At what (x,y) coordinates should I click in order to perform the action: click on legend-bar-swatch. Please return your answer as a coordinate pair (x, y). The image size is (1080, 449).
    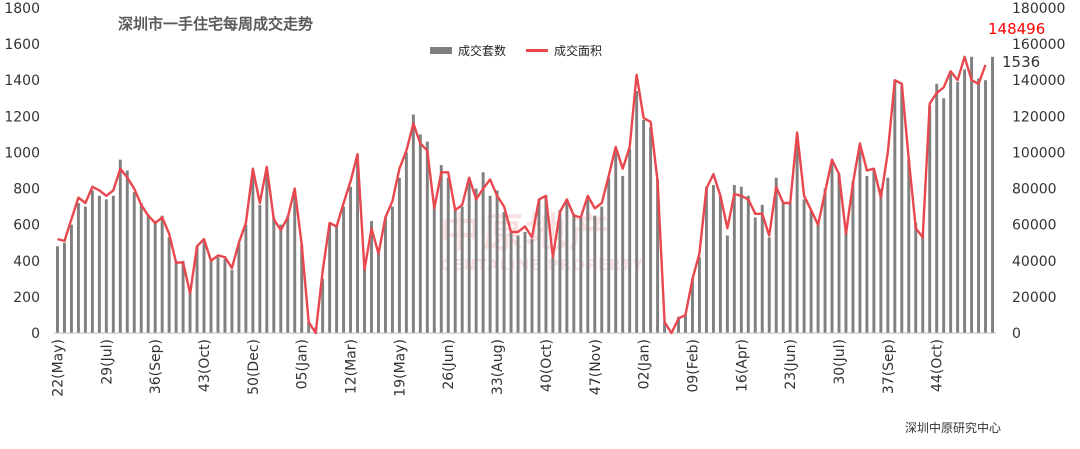
    Looking at the image, I should click on (441, 50).